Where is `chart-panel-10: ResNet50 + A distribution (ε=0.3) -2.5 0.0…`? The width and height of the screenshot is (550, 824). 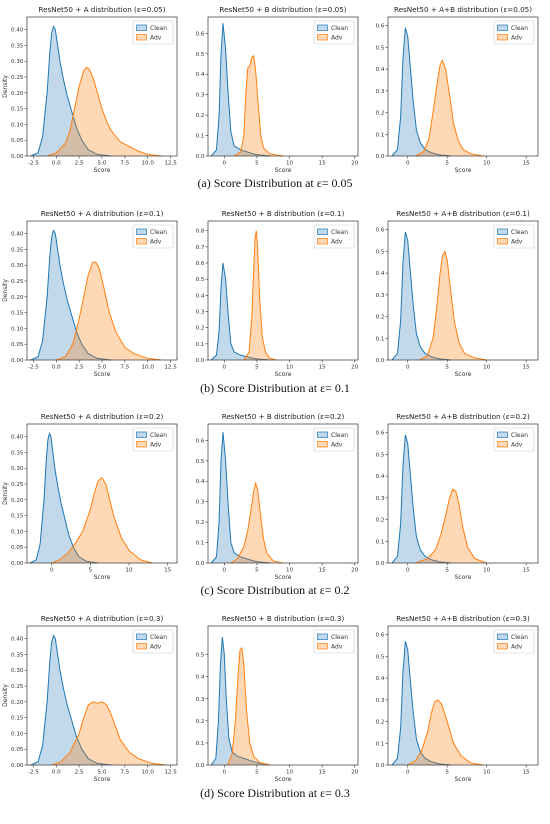 chart-panel-10: ResNet50 + A distribution (ε=0.3) -2.5 0.0… is located at coordinates (90, 698).